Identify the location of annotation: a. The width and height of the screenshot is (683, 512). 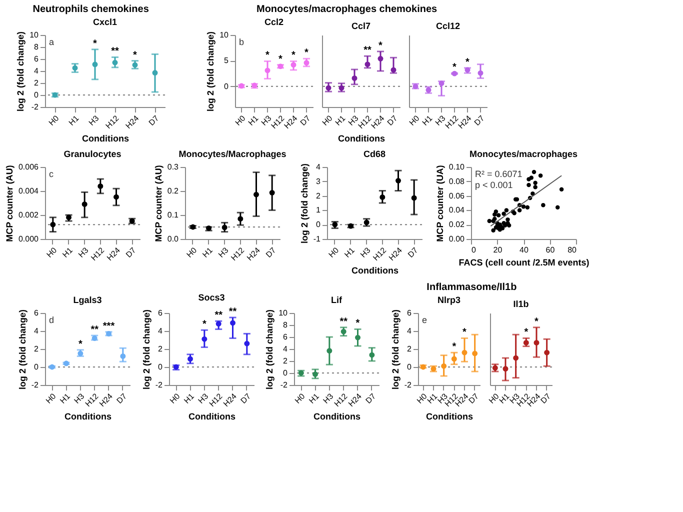
(51, 42).